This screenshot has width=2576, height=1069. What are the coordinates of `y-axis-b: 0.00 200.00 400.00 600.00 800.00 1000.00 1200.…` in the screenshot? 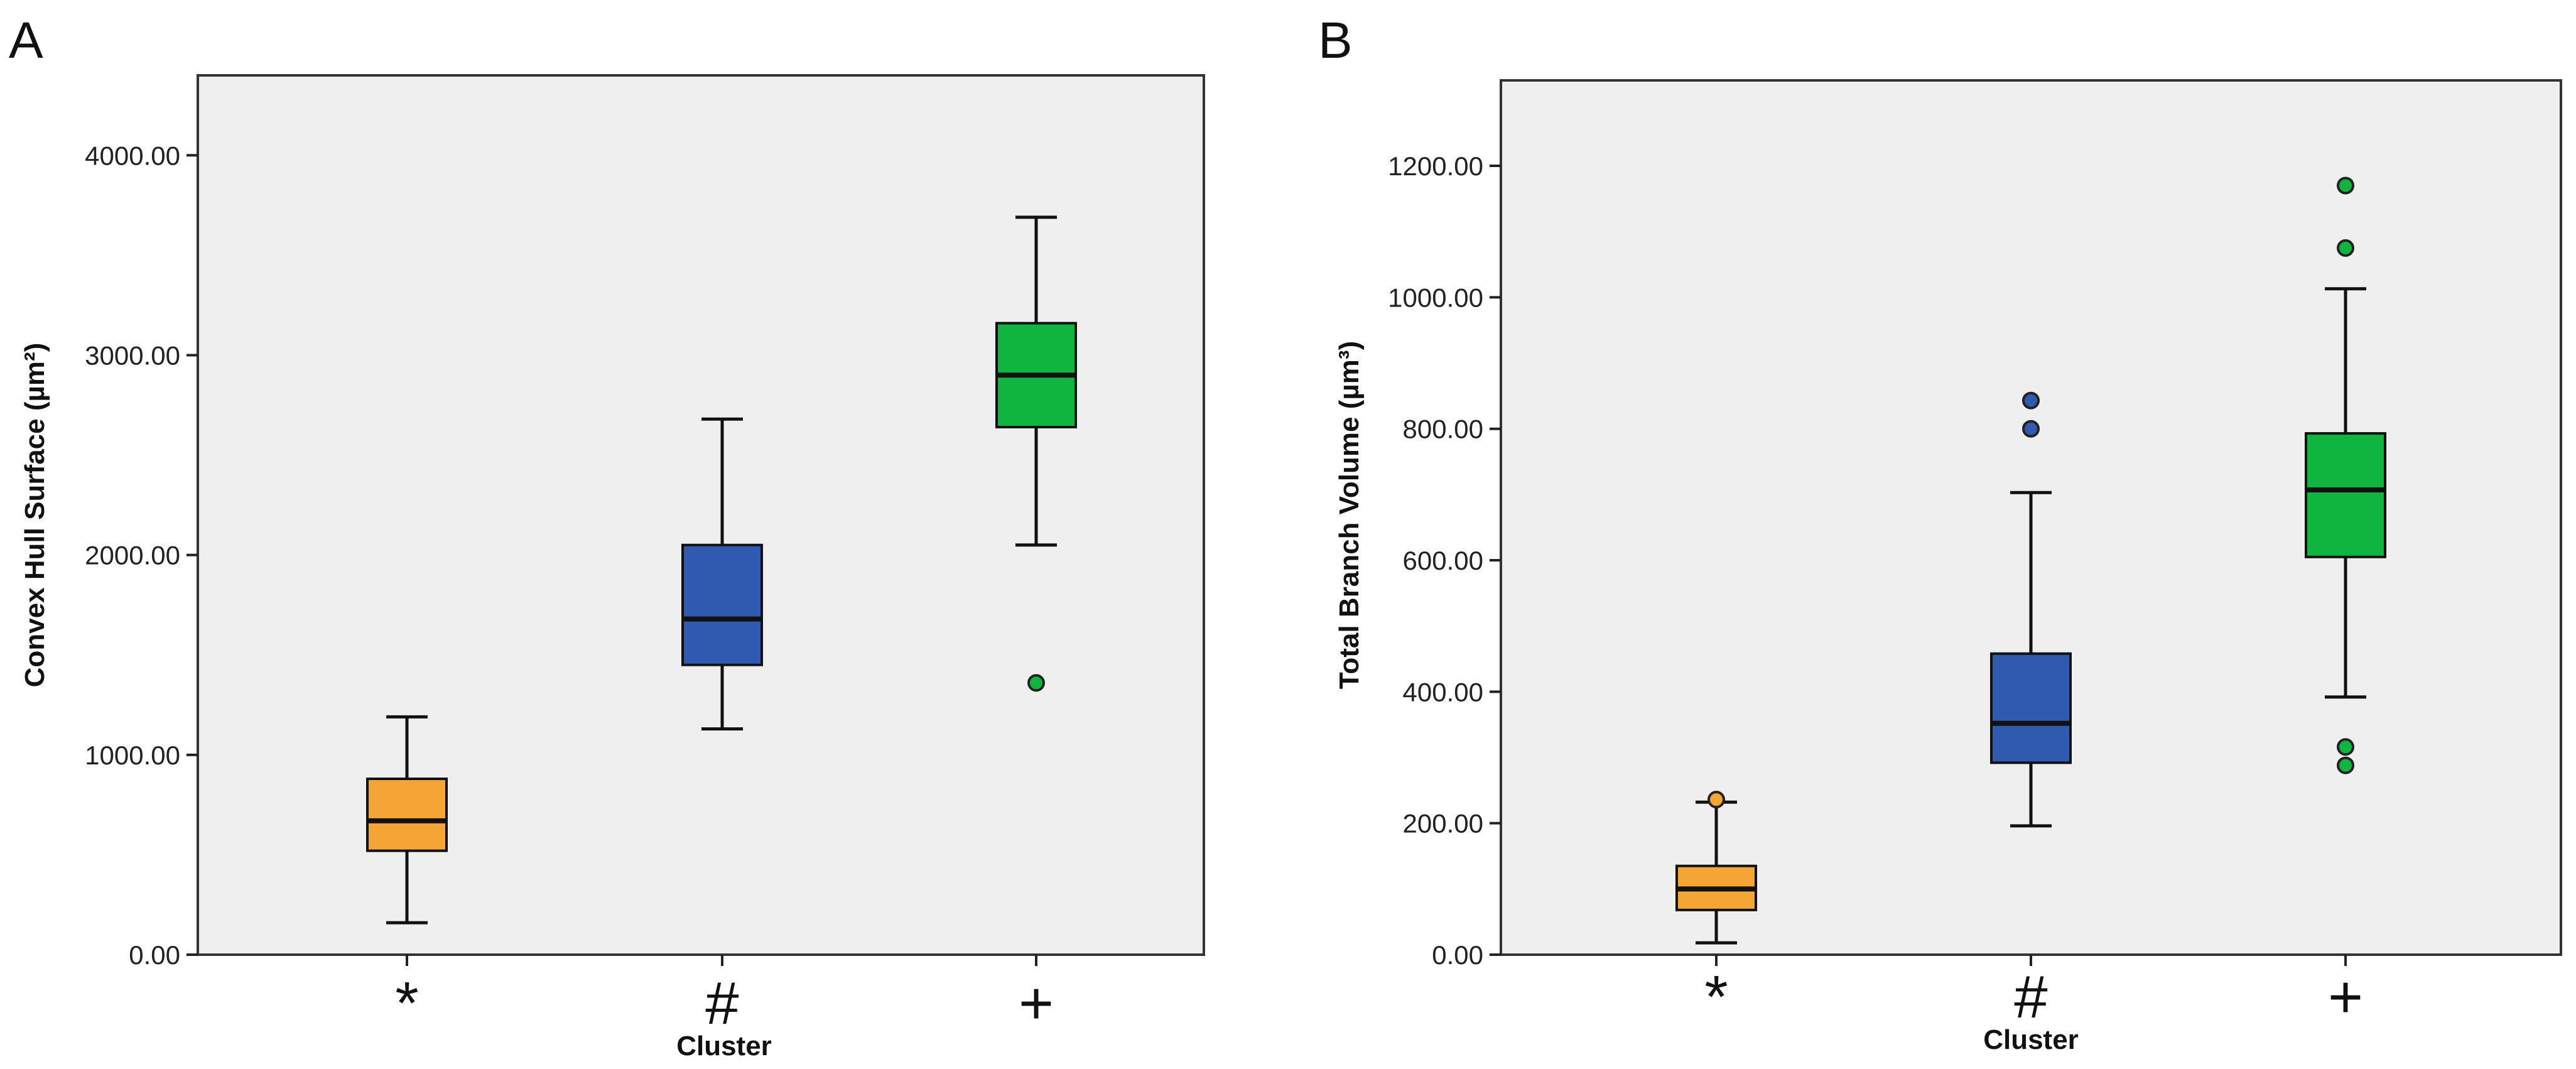 It's located at (1445, 561).